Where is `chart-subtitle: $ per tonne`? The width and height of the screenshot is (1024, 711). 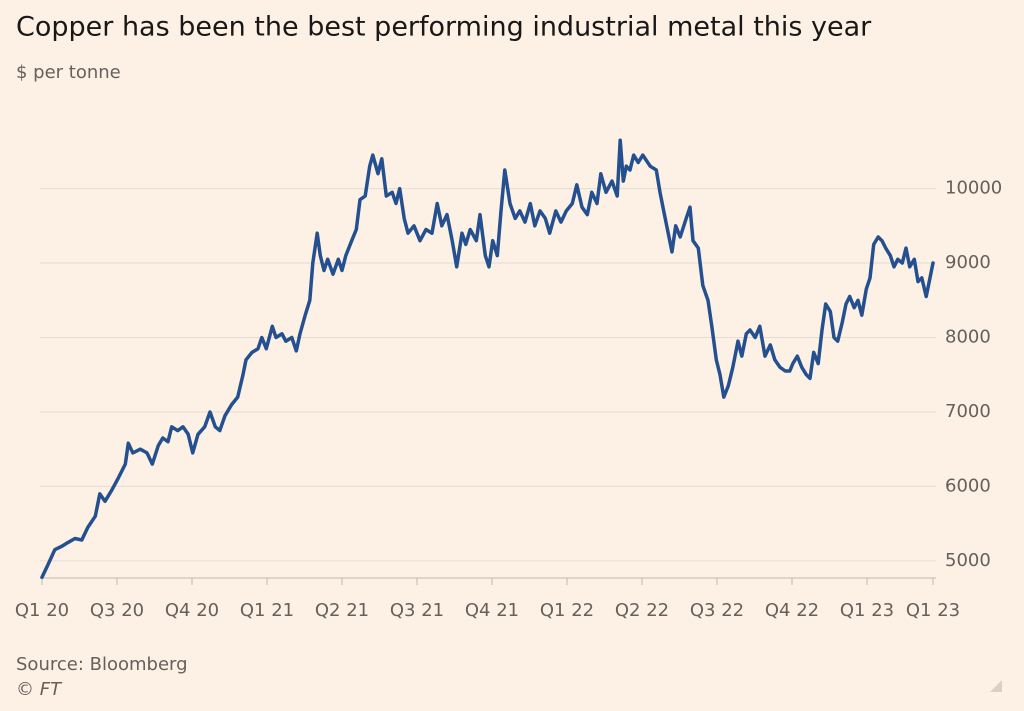 chart-subtitle: $ per tonne is located at coordinates (68, 72).